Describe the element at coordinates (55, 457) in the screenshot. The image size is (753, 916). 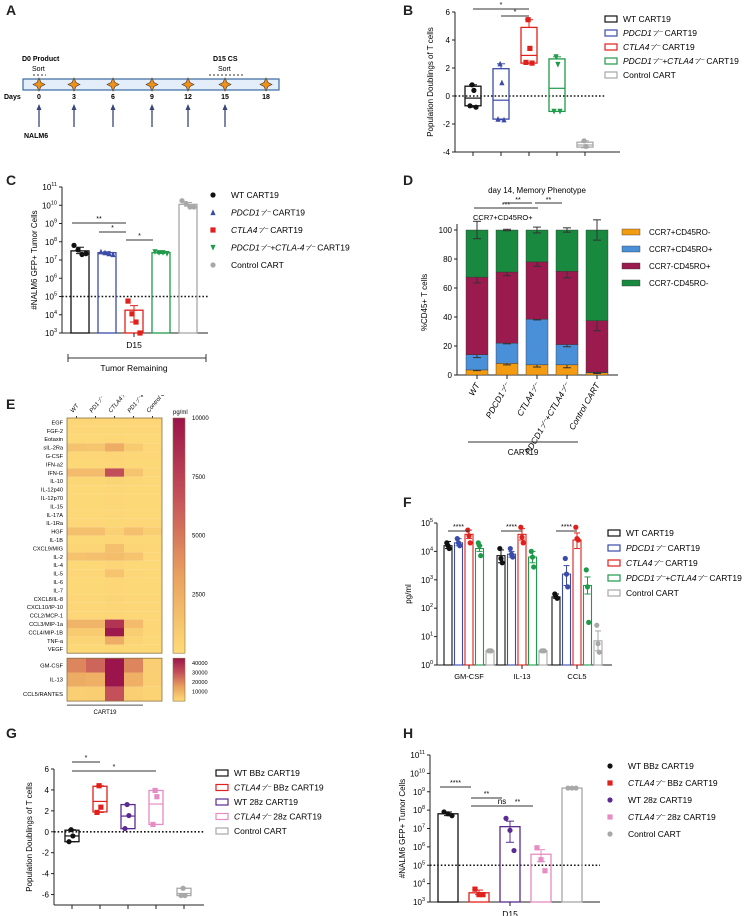
I see `row-label: G-CSF` at that location.